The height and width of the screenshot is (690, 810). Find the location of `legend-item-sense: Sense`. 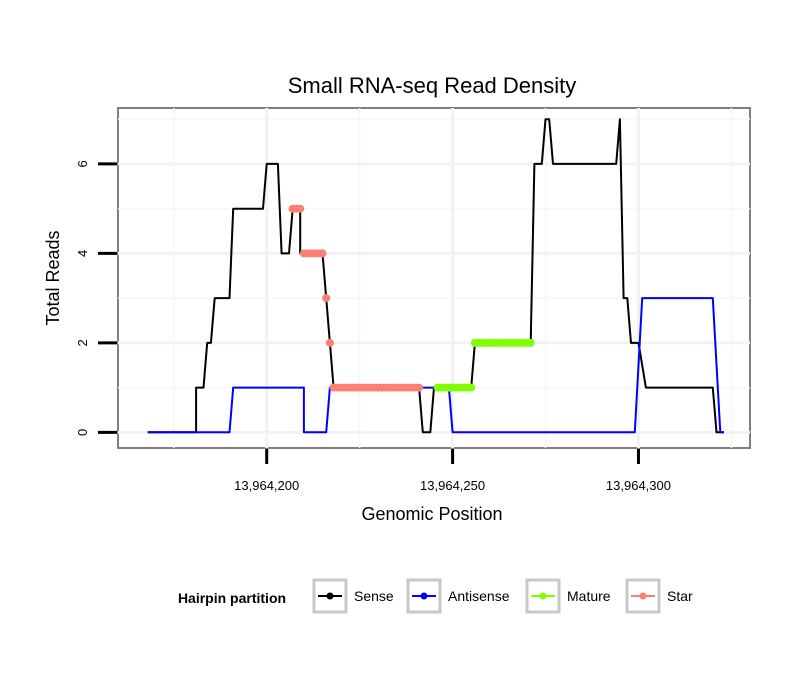

legend-item-sense: Sense is located at coordinates (353, 596).